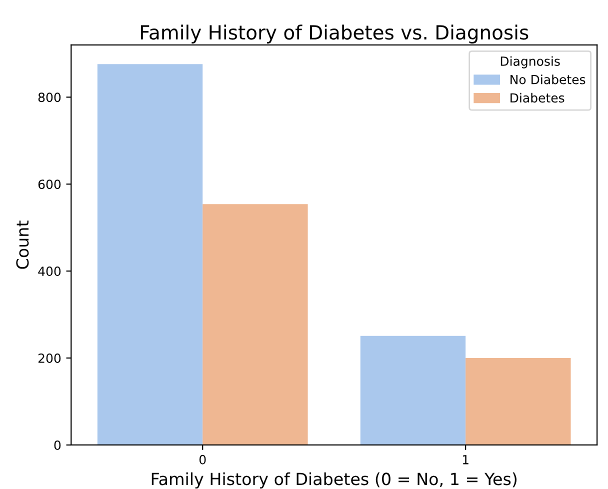 Image resolution: width=608 pixels, height=489 pixels. What do you see at coordinates (465, 459) in the screenshot?
I see `x-tick-label: 1` at bounding box center [465, 459].